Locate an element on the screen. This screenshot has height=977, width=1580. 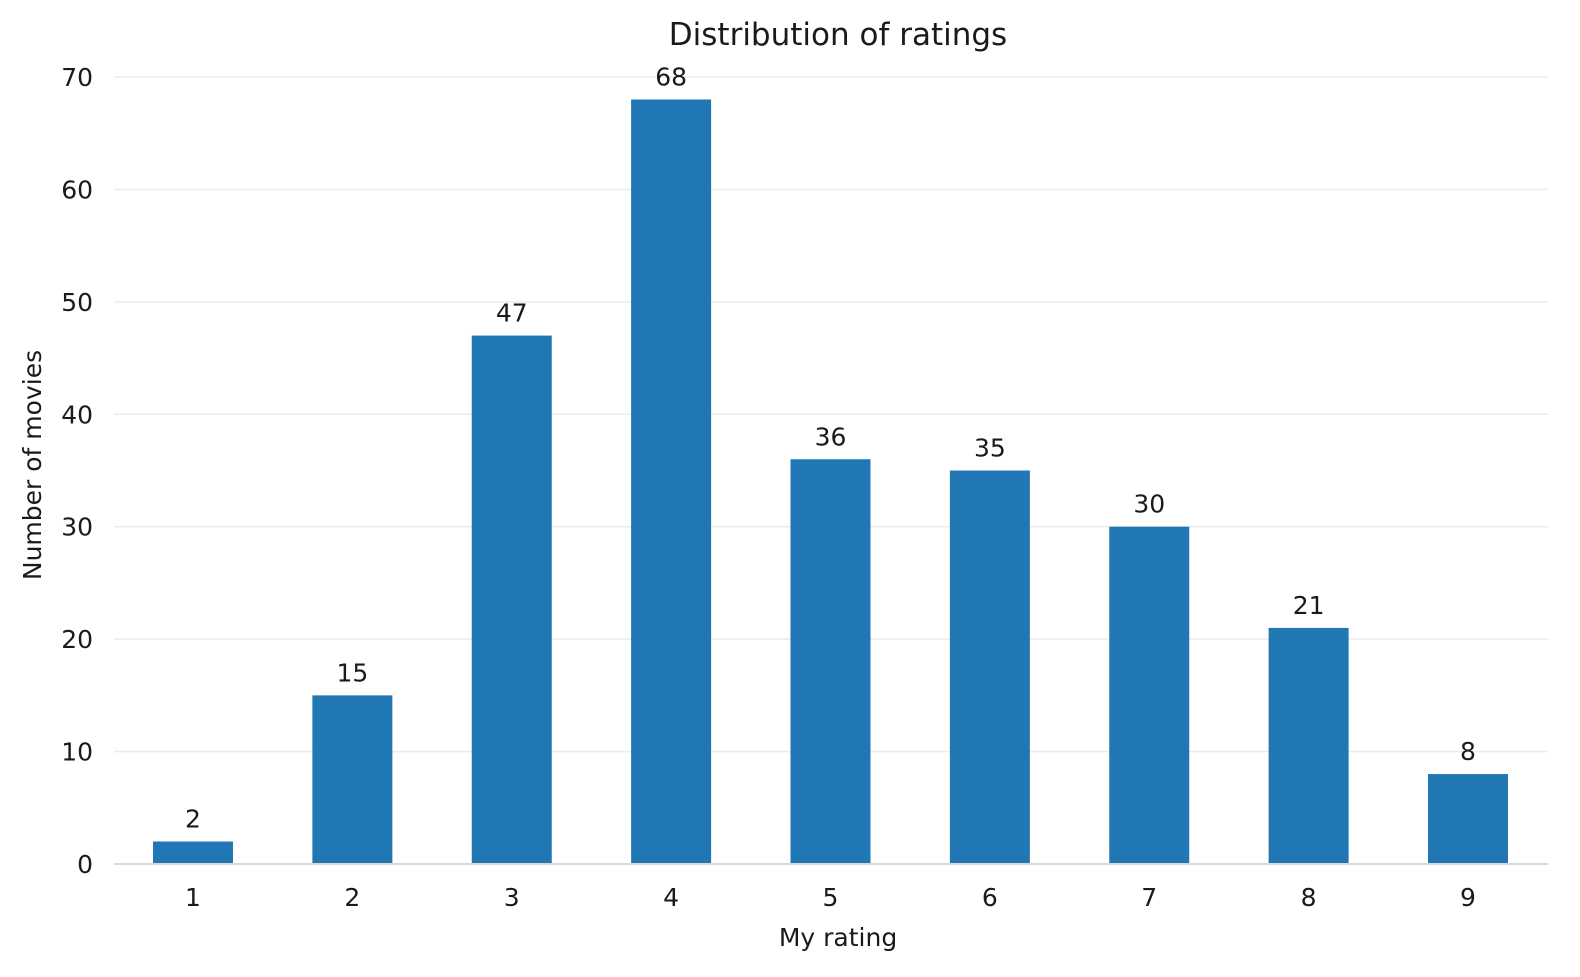
y-tick-label: 70 is located at coordinates (77, 77).